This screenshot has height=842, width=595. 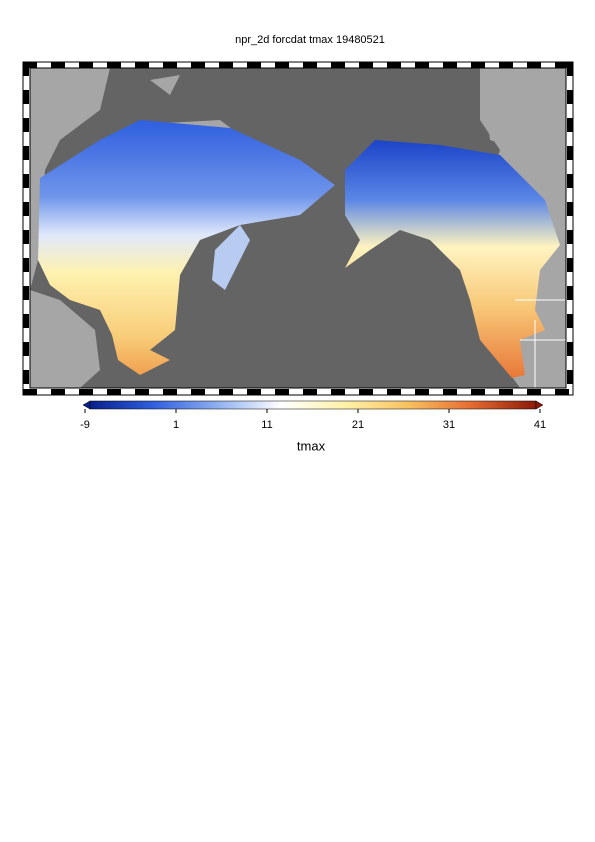 What do you see at coordinates (449, 425) in the screenshot?
I see `colorbar-tick-label: 31` at bounding box center [449, 425].